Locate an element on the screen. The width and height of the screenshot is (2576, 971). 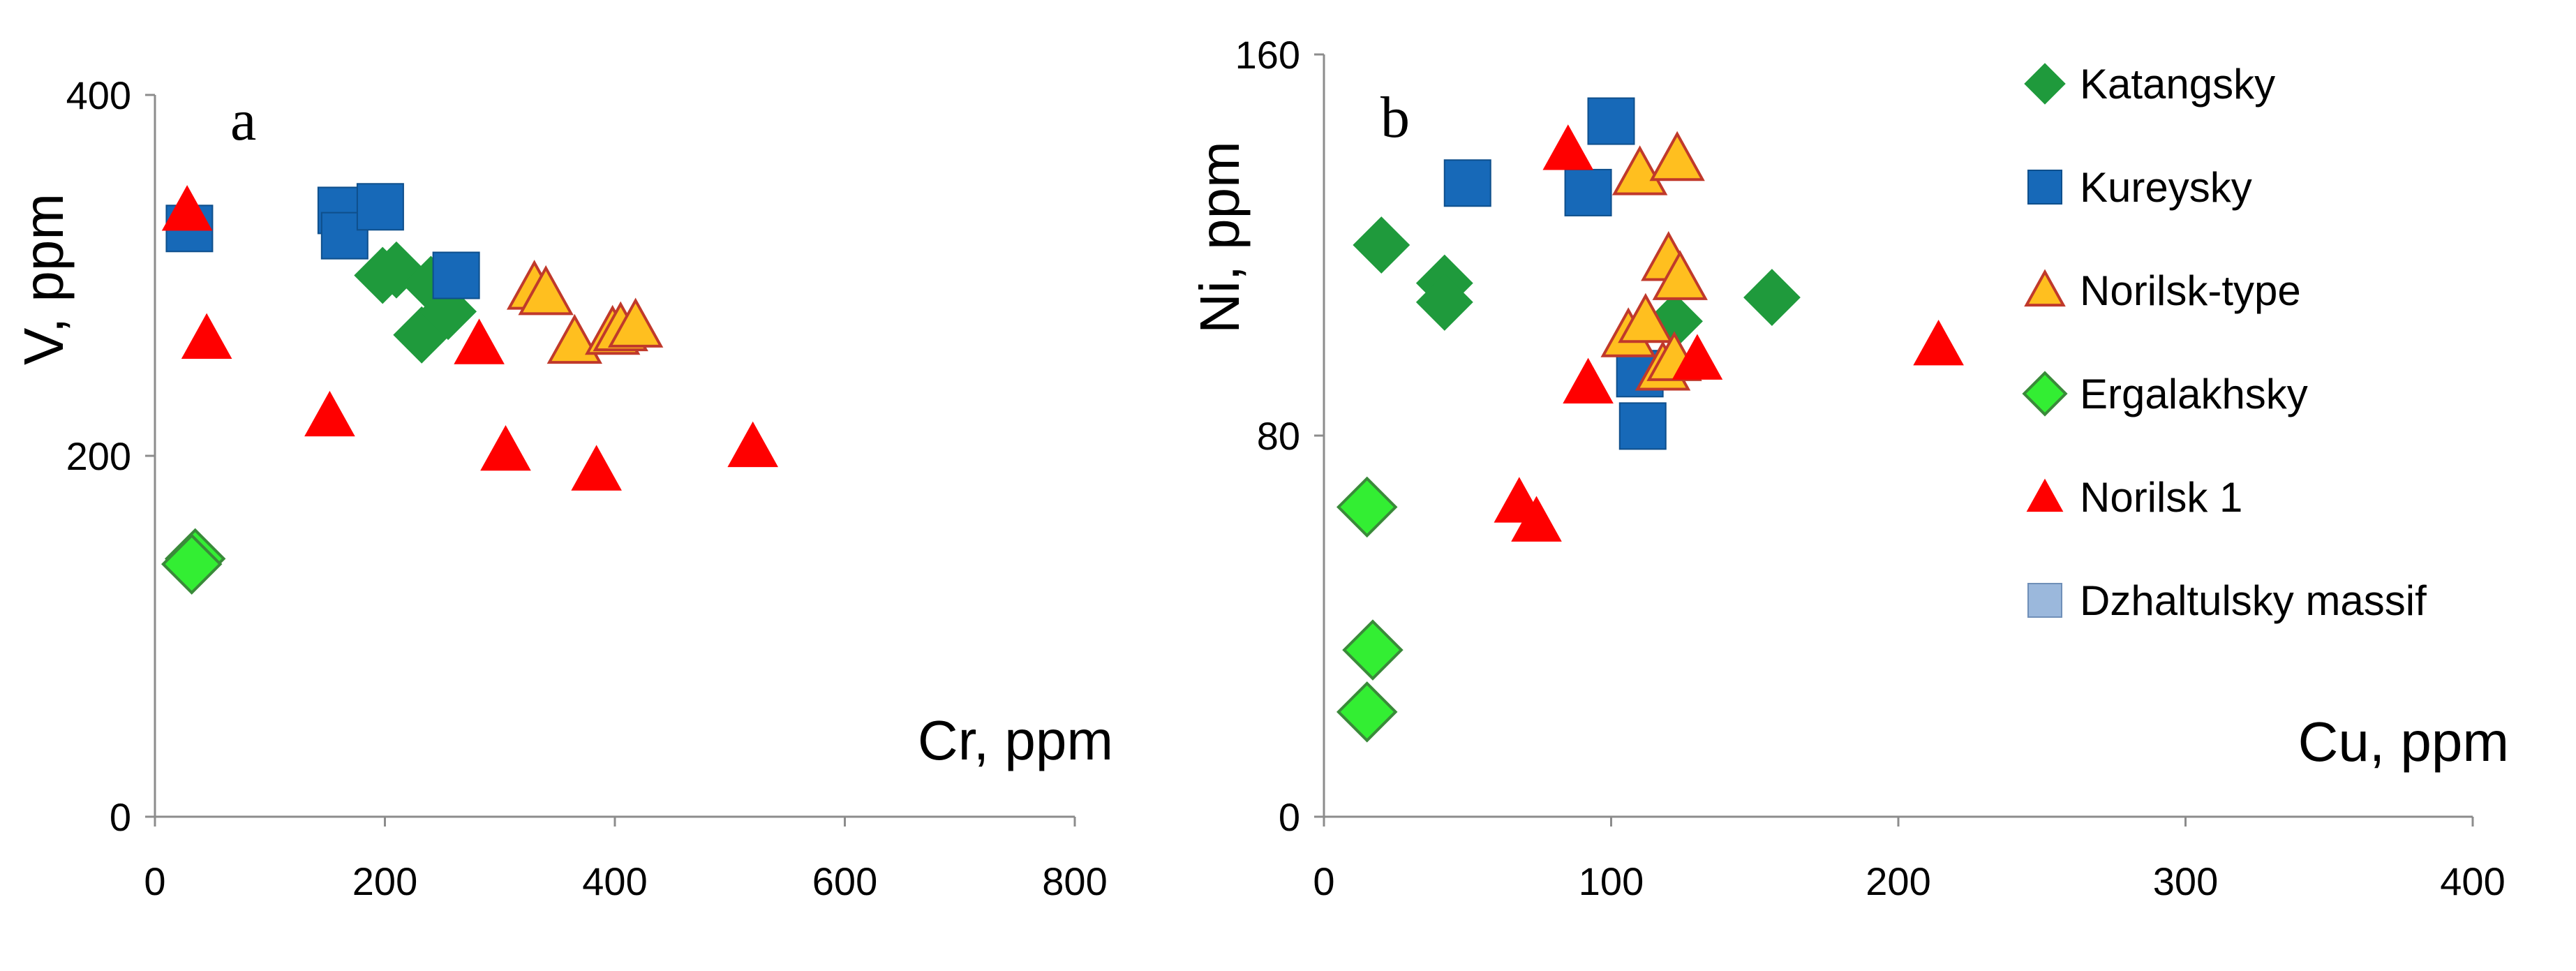
x-axis-label: Cr, ppm is located at coordinates (1015, 740).